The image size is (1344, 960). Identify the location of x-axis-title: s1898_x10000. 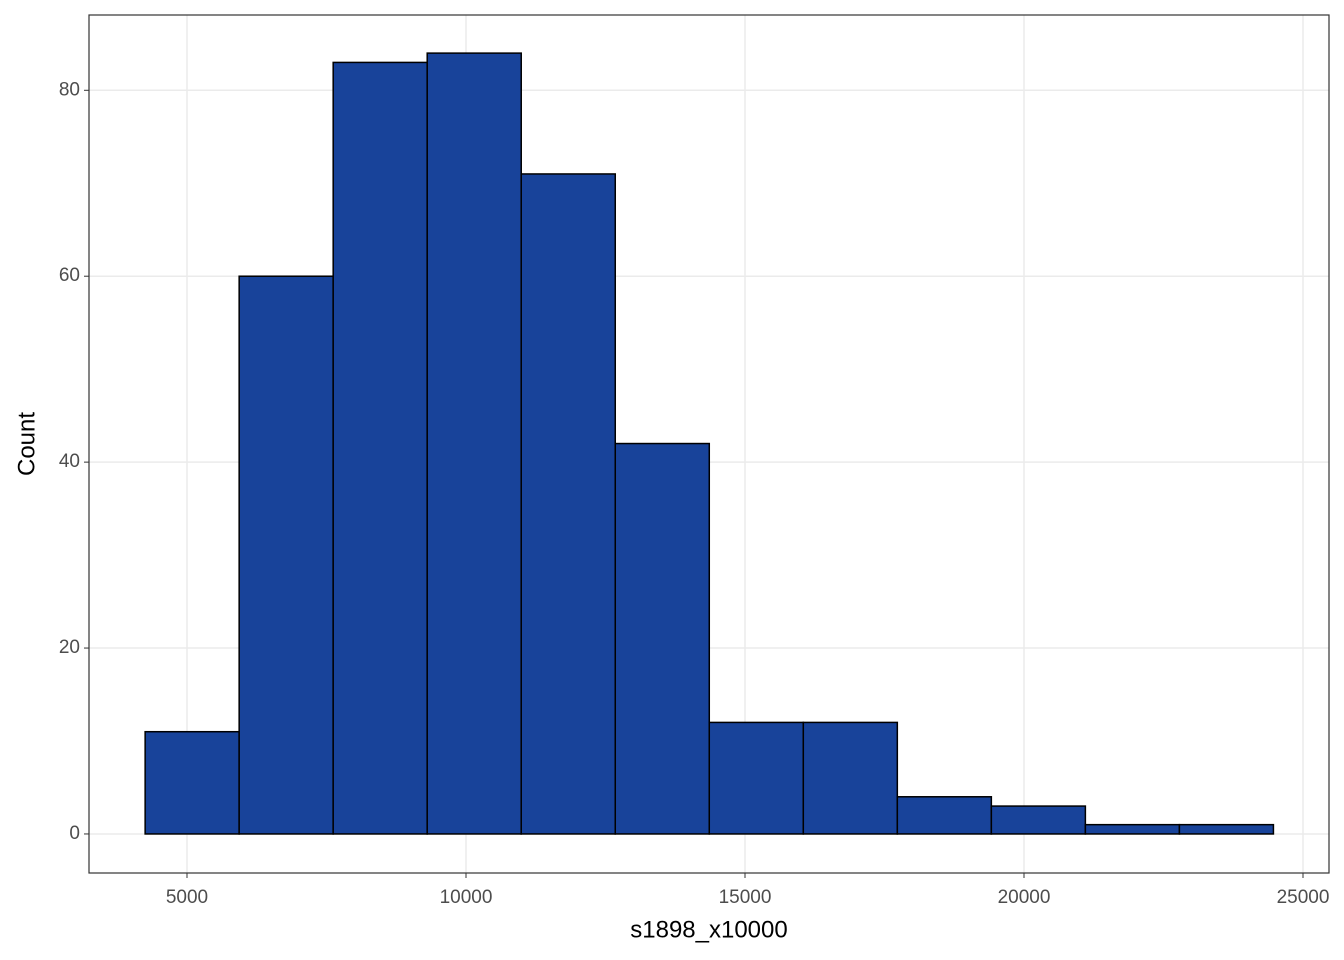
(708, 929).